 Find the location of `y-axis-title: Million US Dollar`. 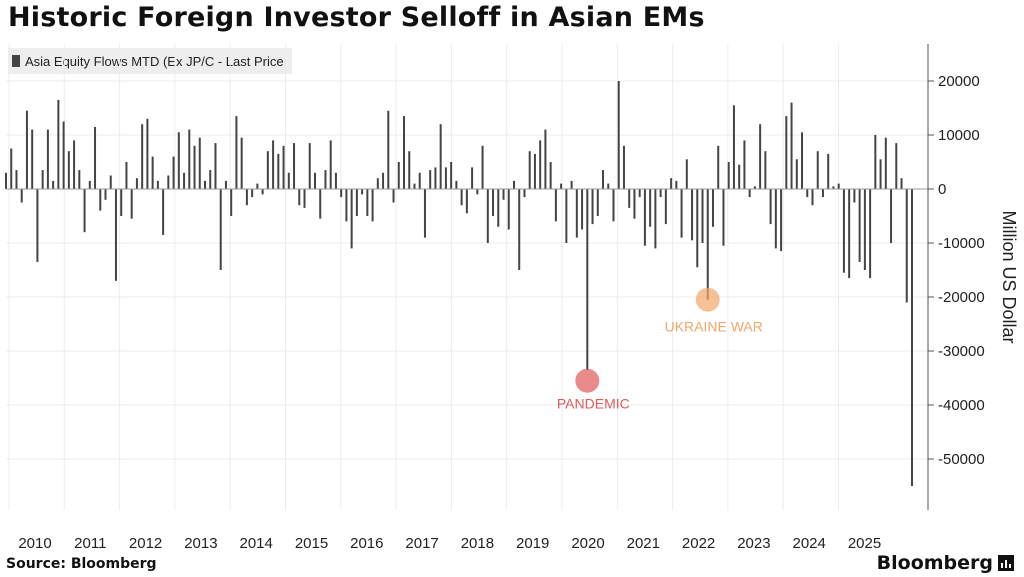

y-axis-title: Million US Dollar is located at coordinates (1009, 276).